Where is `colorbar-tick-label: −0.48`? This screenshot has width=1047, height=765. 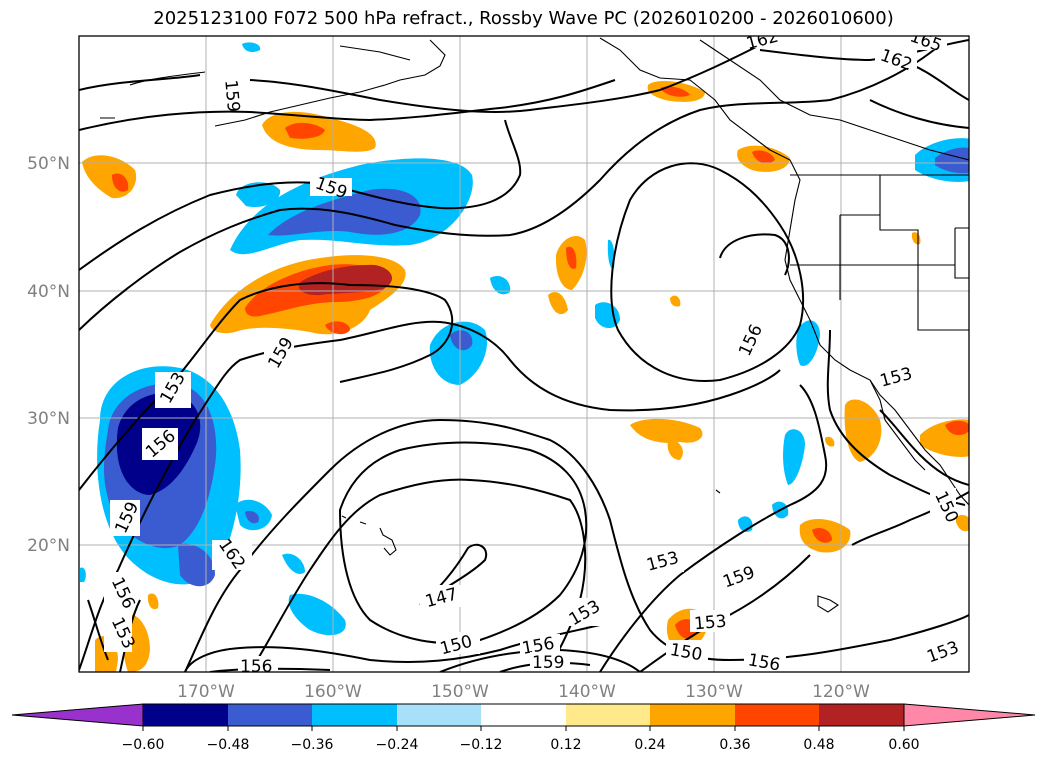 colorbar-tick-label: −0.48 is located at coordinates (228, 745).